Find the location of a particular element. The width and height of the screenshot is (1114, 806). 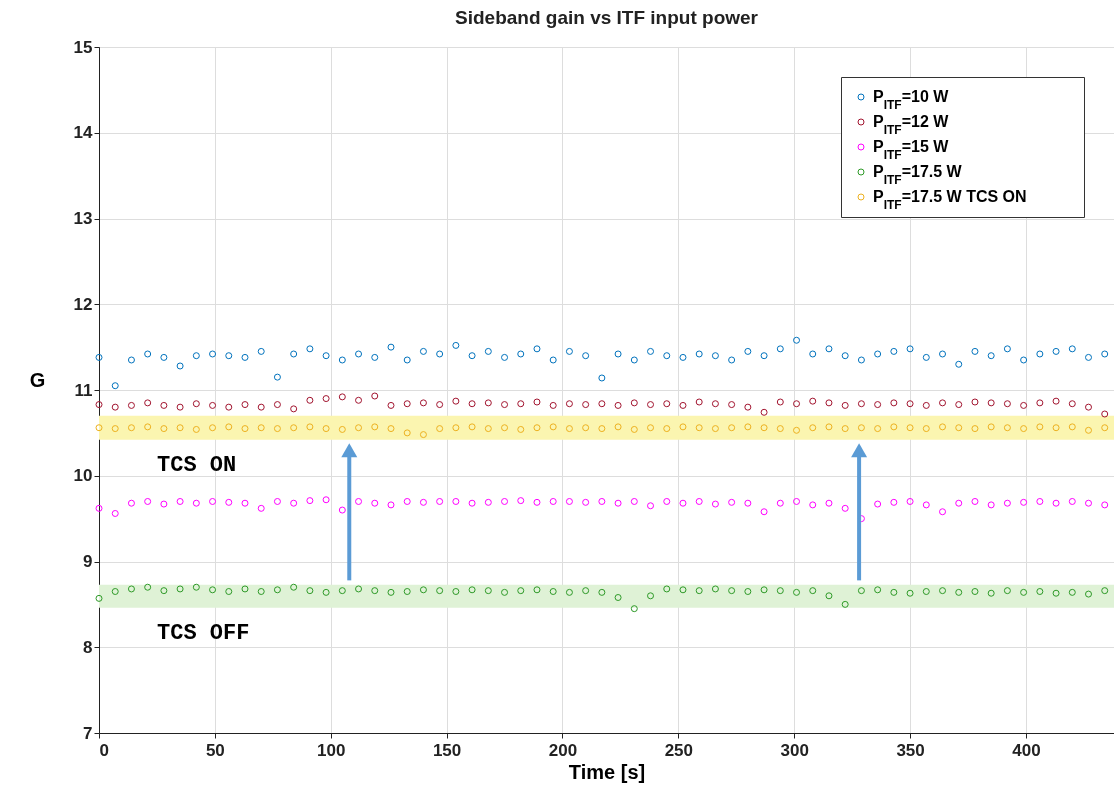

y-tick-label: 12 is located at coordinates (83, 304).